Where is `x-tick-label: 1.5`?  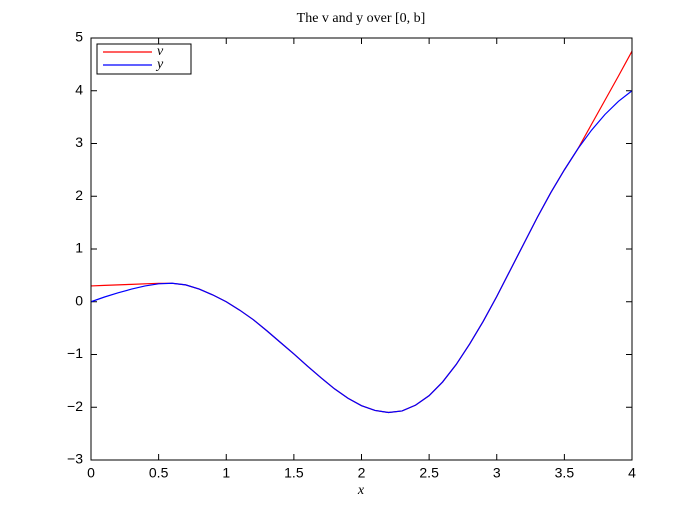 x-tick-label: 1.5 is located at coordinates (294, 473).